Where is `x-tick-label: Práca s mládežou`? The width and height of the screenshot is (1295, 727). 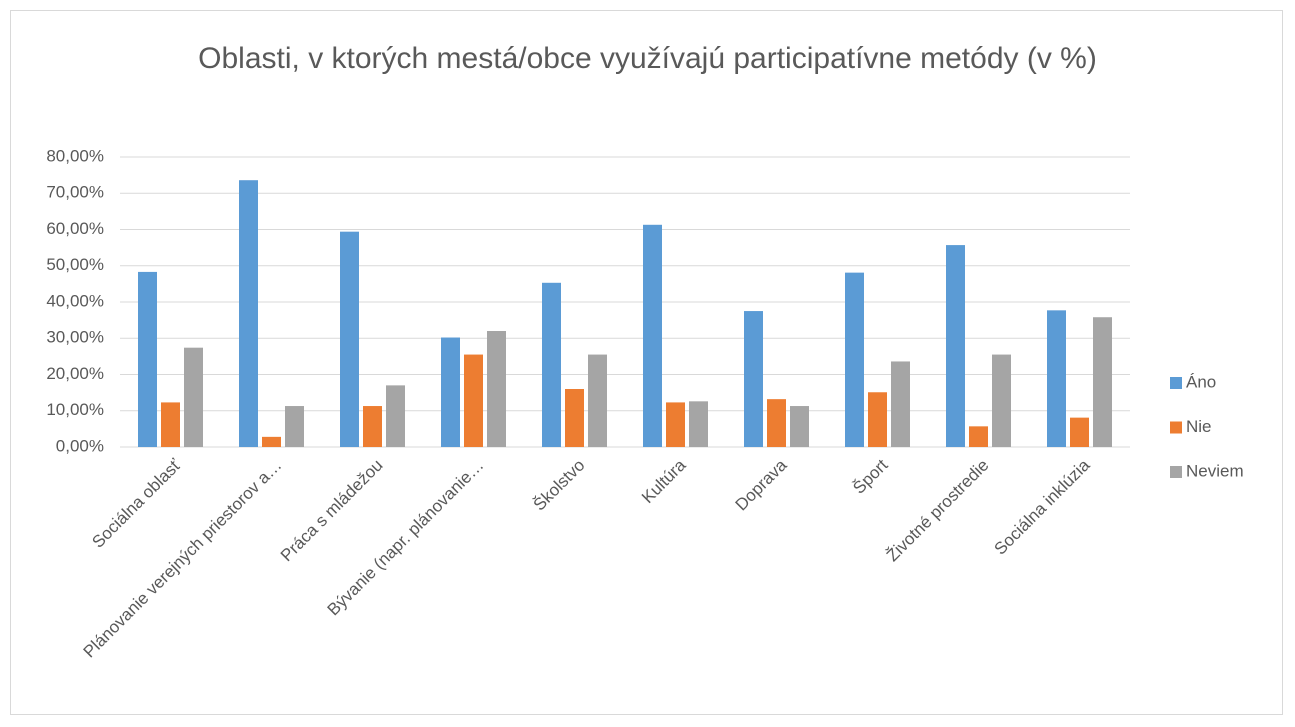 x-tick-label: Práca s mládežou is located at coordinates (332, 511).